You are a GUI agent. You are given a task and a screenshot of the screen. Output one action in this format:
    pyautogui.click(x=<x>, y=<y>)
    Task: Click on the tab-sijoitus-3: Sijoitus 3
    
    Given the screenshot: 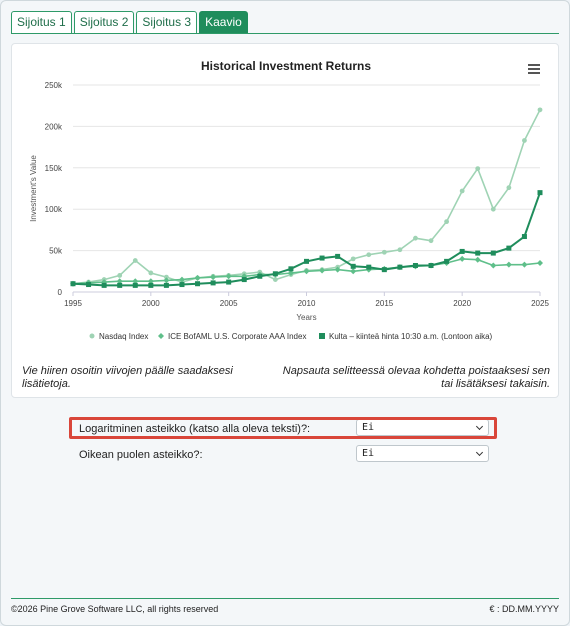 What is the action you would take?
    pyautogui.click(x=167, y=22)
    